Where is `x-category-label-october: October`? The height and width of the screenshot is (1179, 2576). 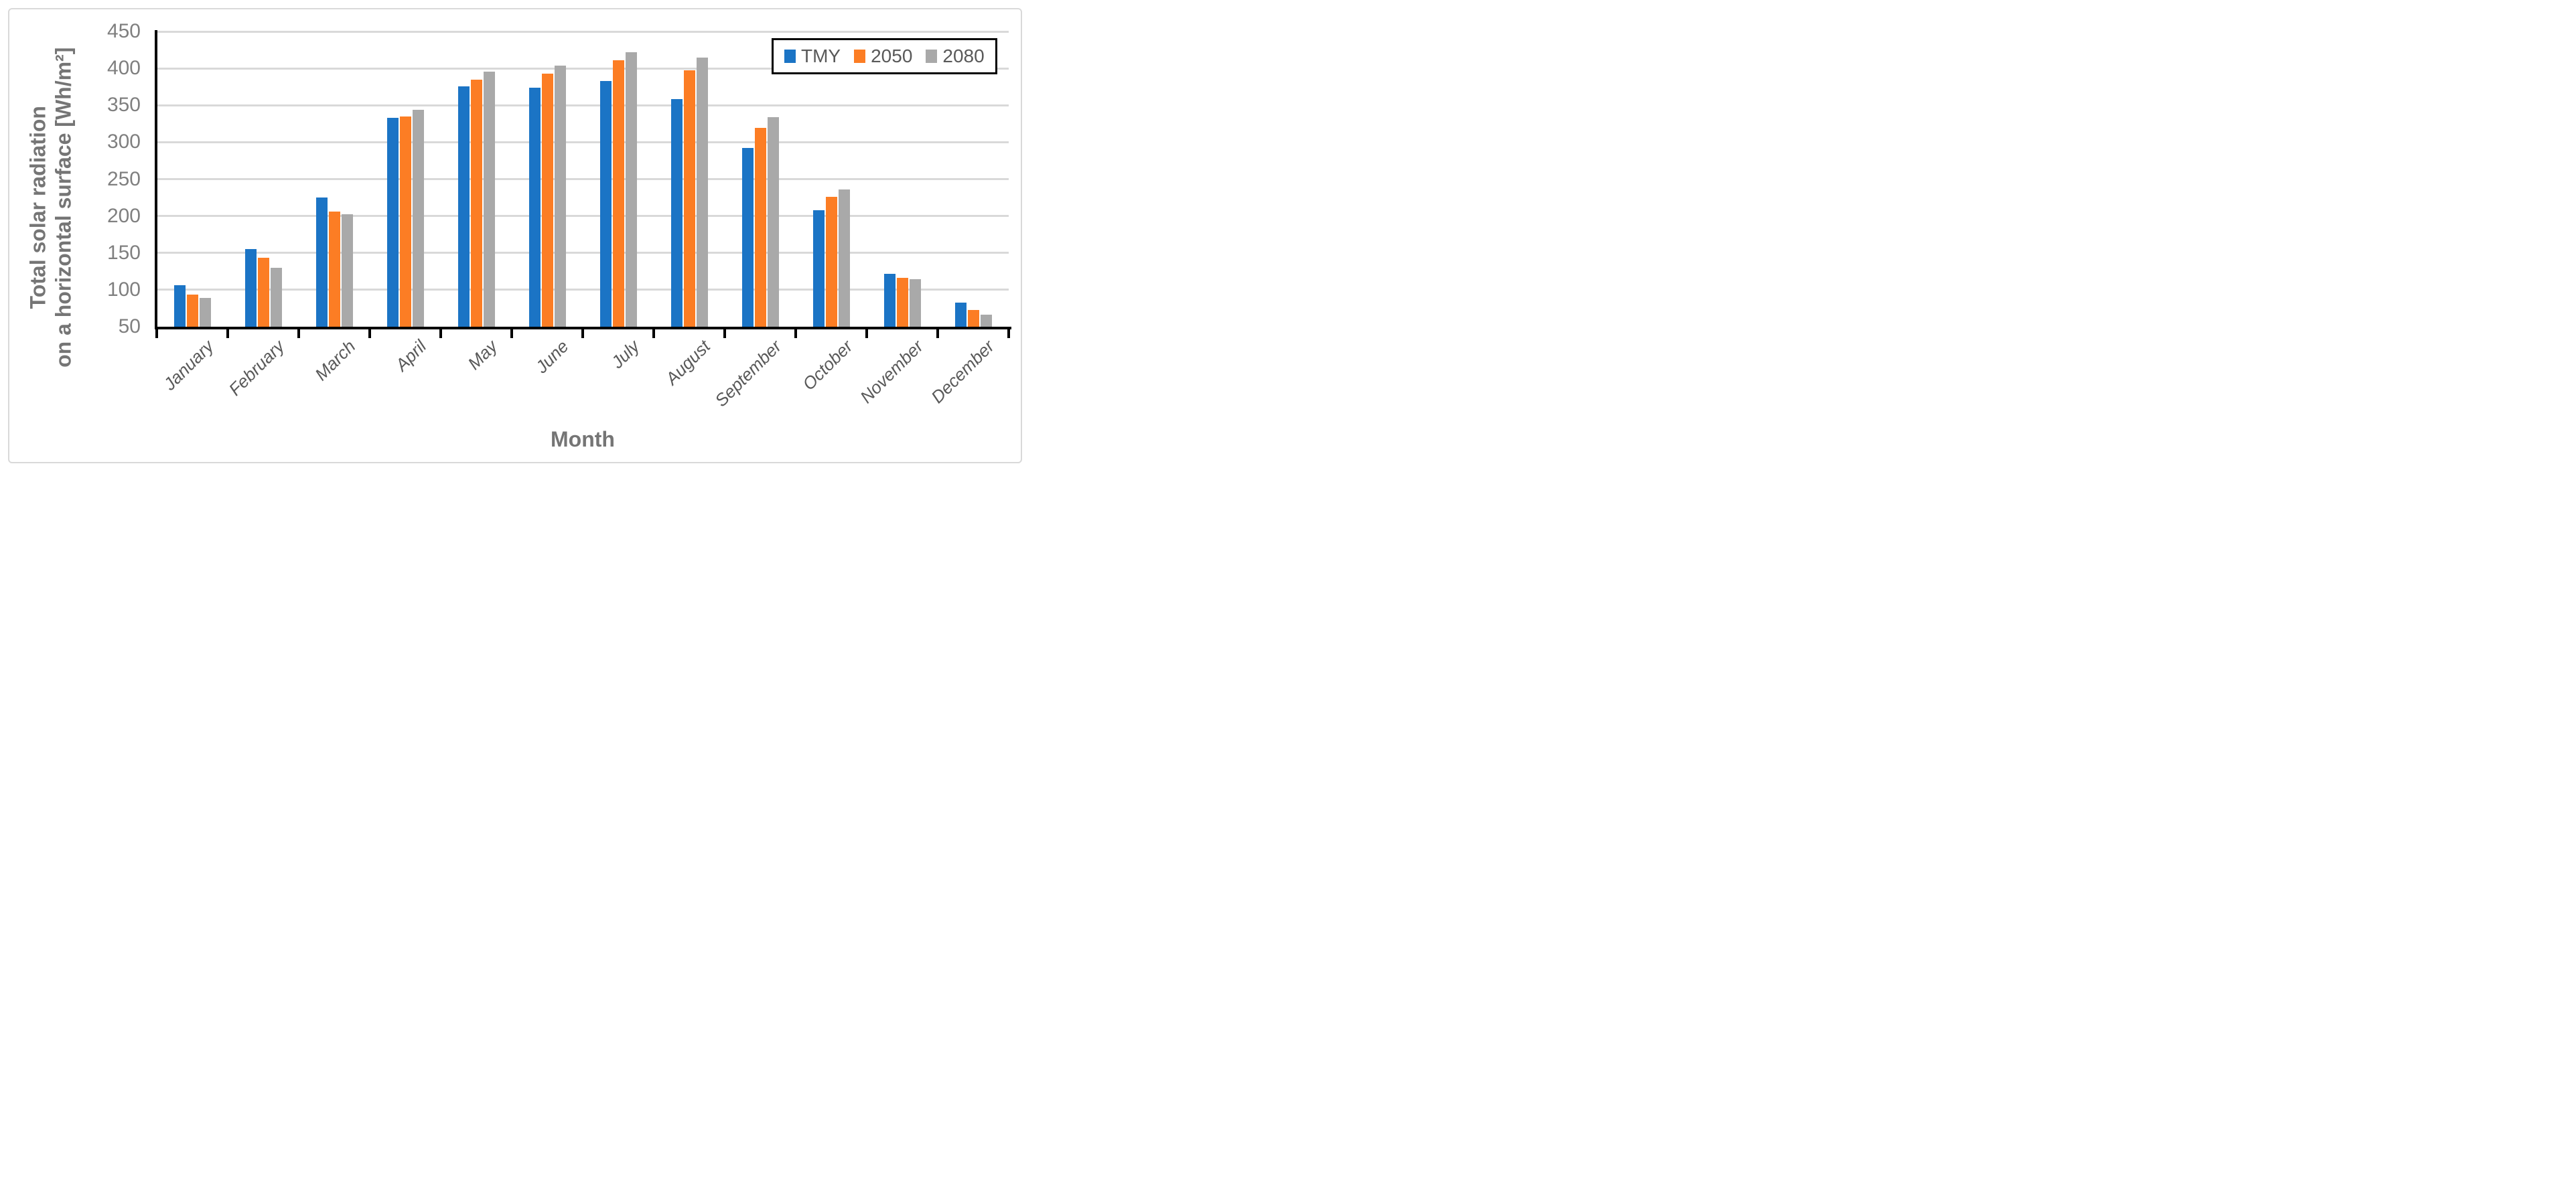
x-category-label-october: October is located at coordinates (827, 365).